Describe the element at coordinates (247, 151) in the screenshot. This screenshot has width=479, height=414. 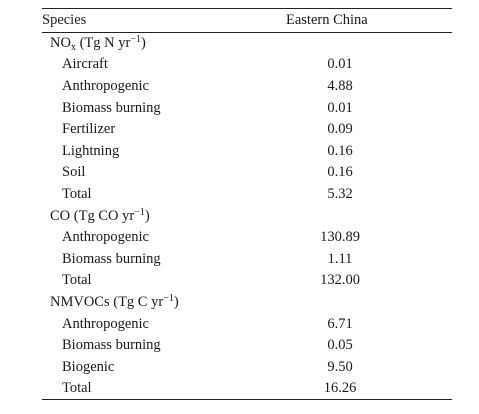
I see `table-row: Lightning 0.16` at that location.